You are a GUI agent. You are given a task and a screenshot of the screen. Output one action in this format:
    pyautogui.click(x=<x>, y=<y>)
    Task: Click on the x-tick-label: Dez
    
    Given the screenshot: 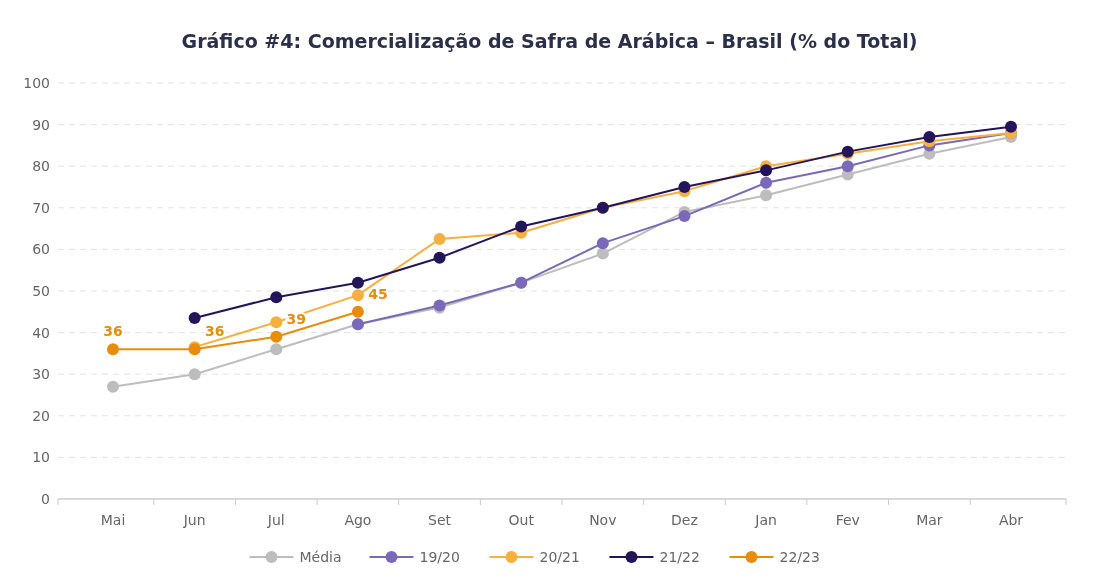 What is the action you would take?
    pyautogui.click(x=684, y=520)
    